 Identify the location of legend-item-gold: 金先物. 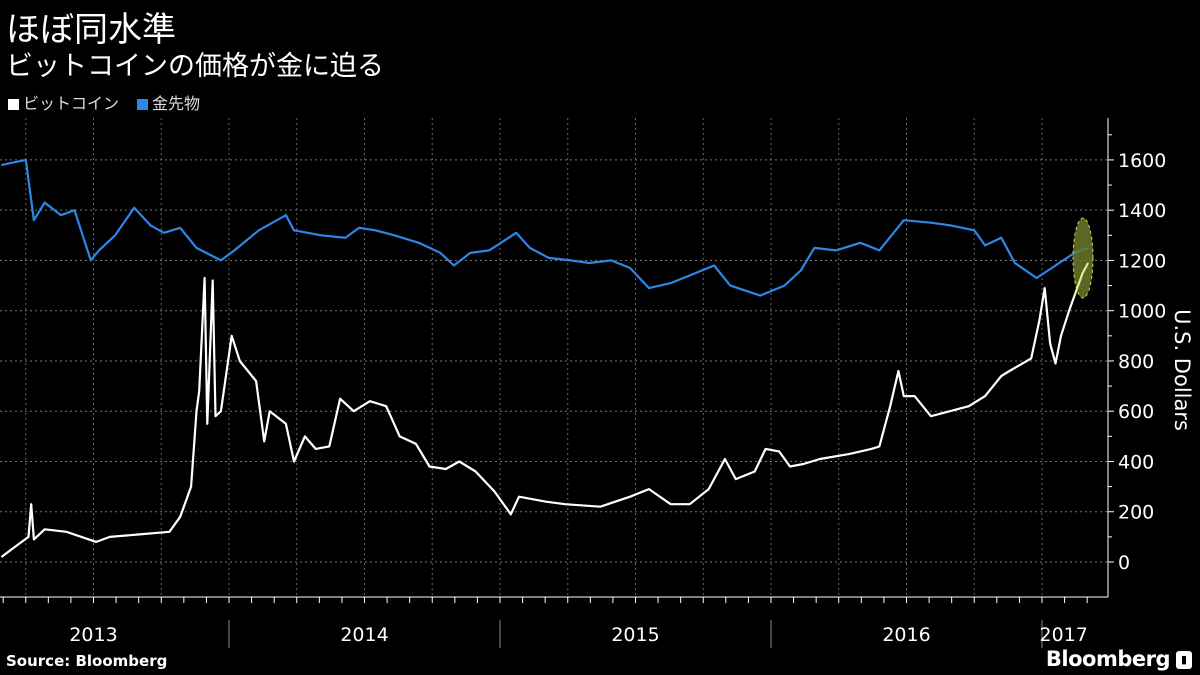
(168, 102).